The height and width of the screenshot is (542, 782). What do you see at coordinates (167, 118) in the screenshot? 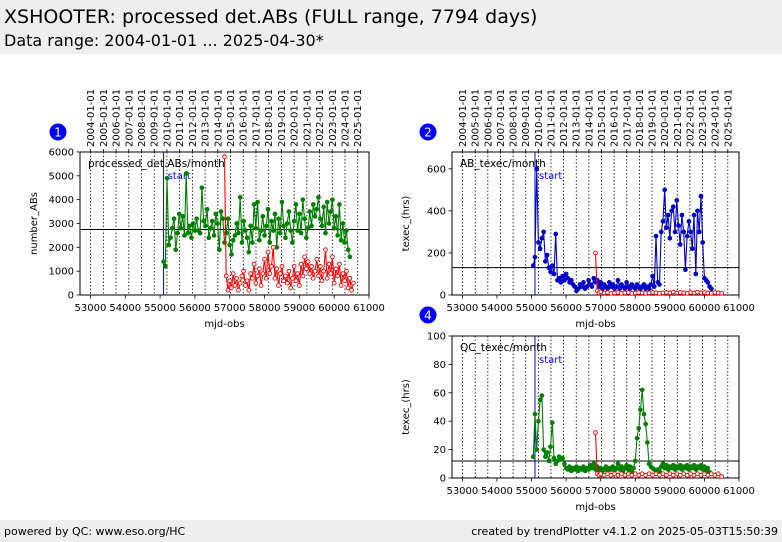
I see `date-tick-label: 2010-01-01` at bounding box center [167, 118].